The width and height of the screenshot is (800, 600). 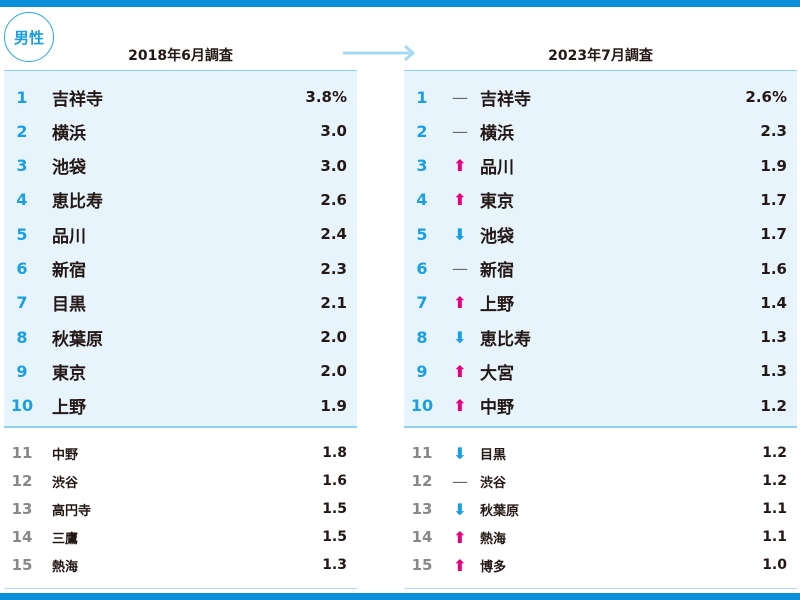 I want to click on ranking-row: 1 吉祥寺 3.8%, so click(x=180, y=97).